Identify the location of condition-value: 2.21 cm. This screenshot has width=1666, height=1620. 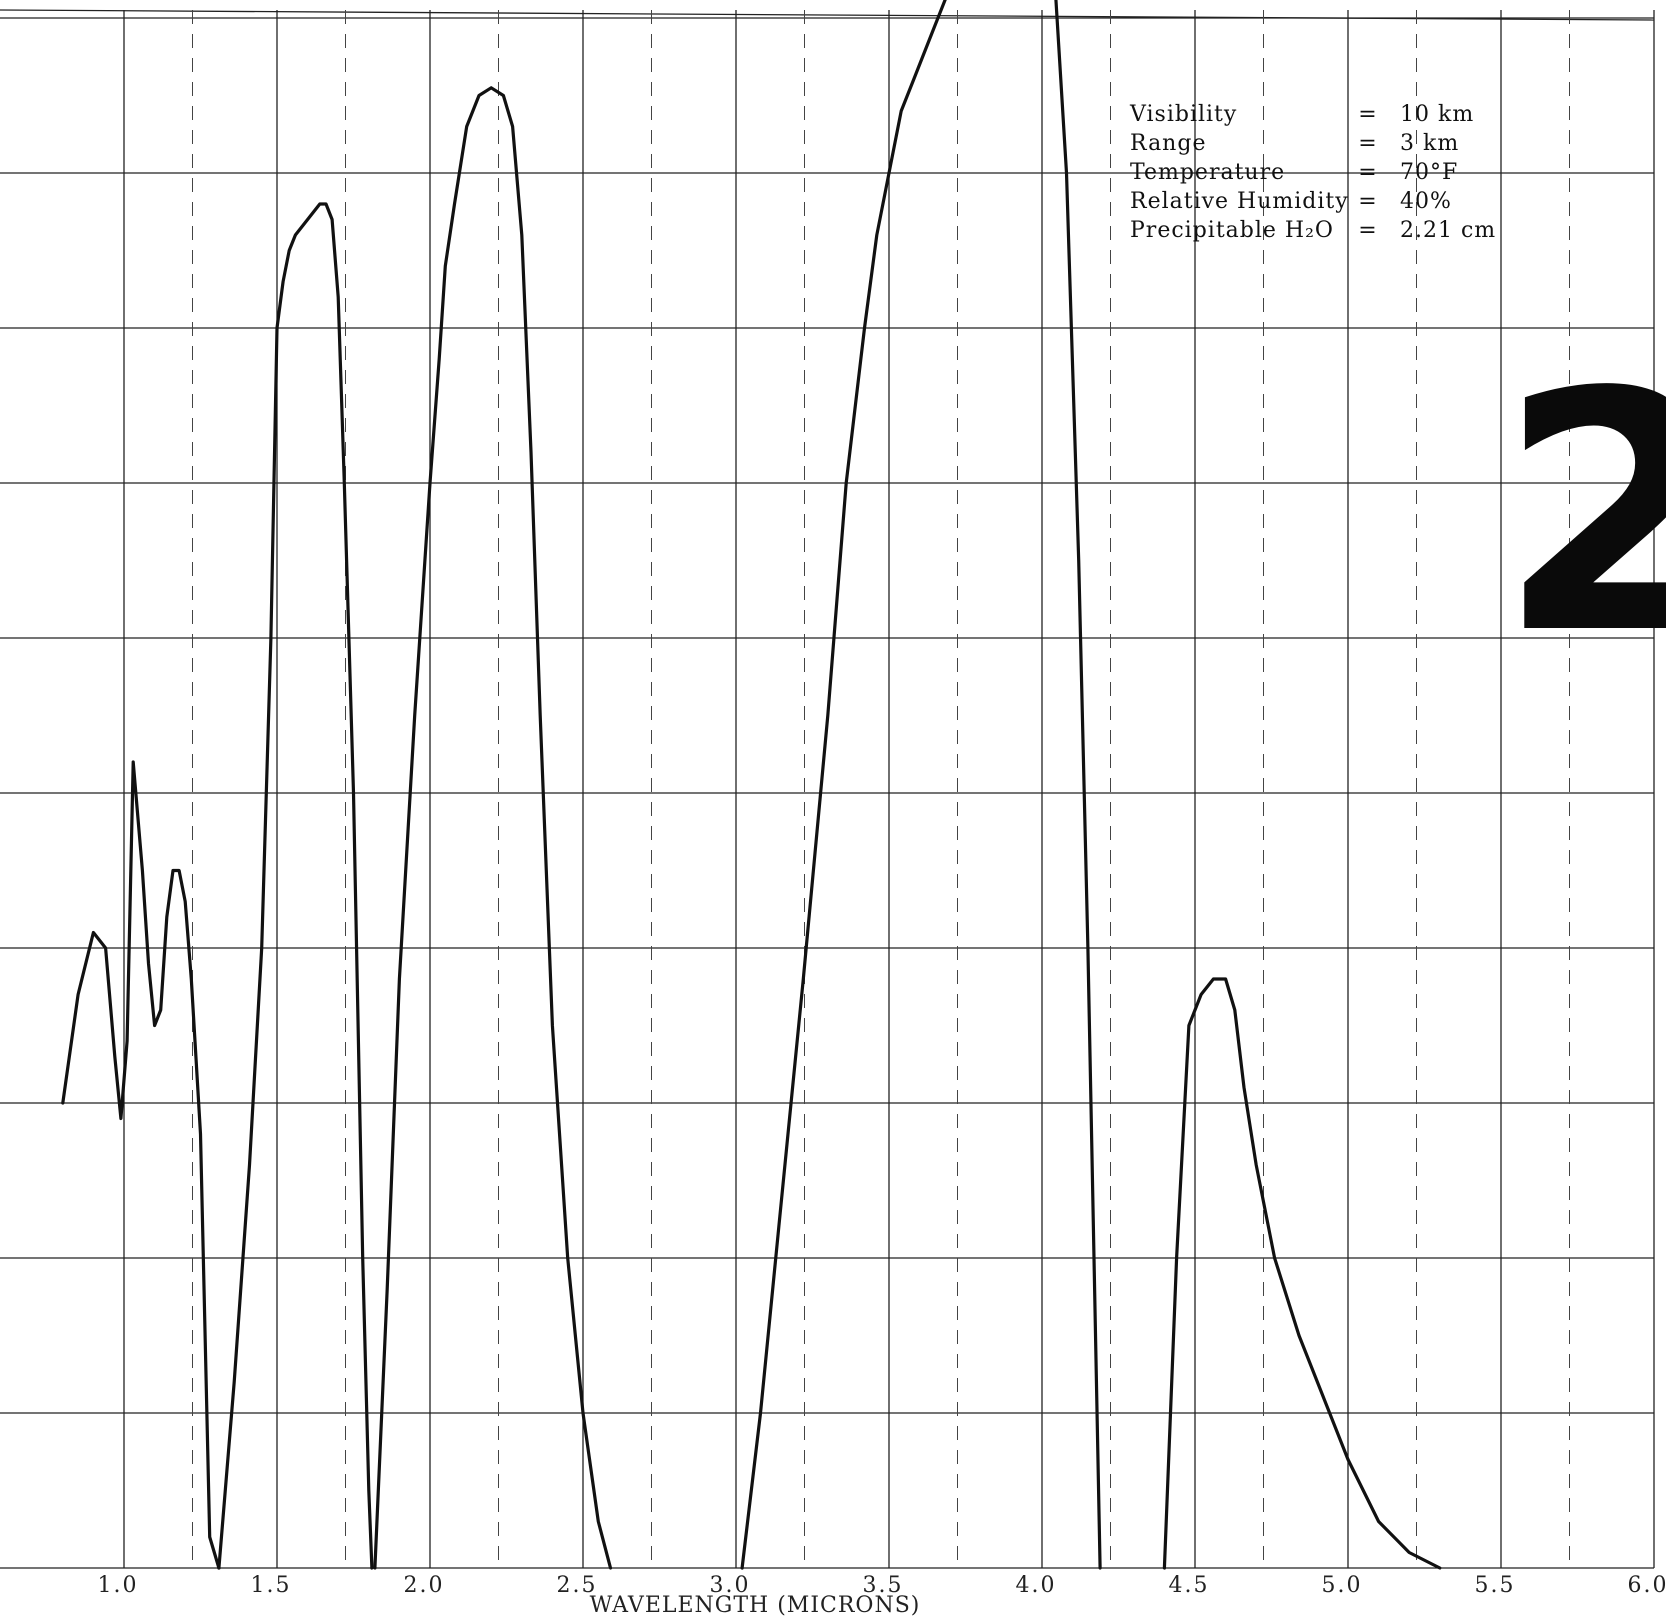
(1448, 230).